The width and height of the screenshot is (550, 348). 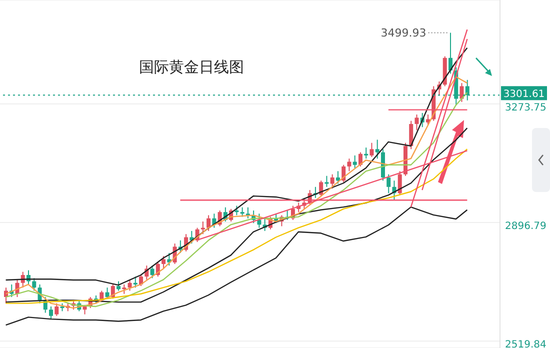 What do you see at coordinates (403, 33) in the screenshot?
I see `annotation: 3499.93` at bounding box center [403, 33].